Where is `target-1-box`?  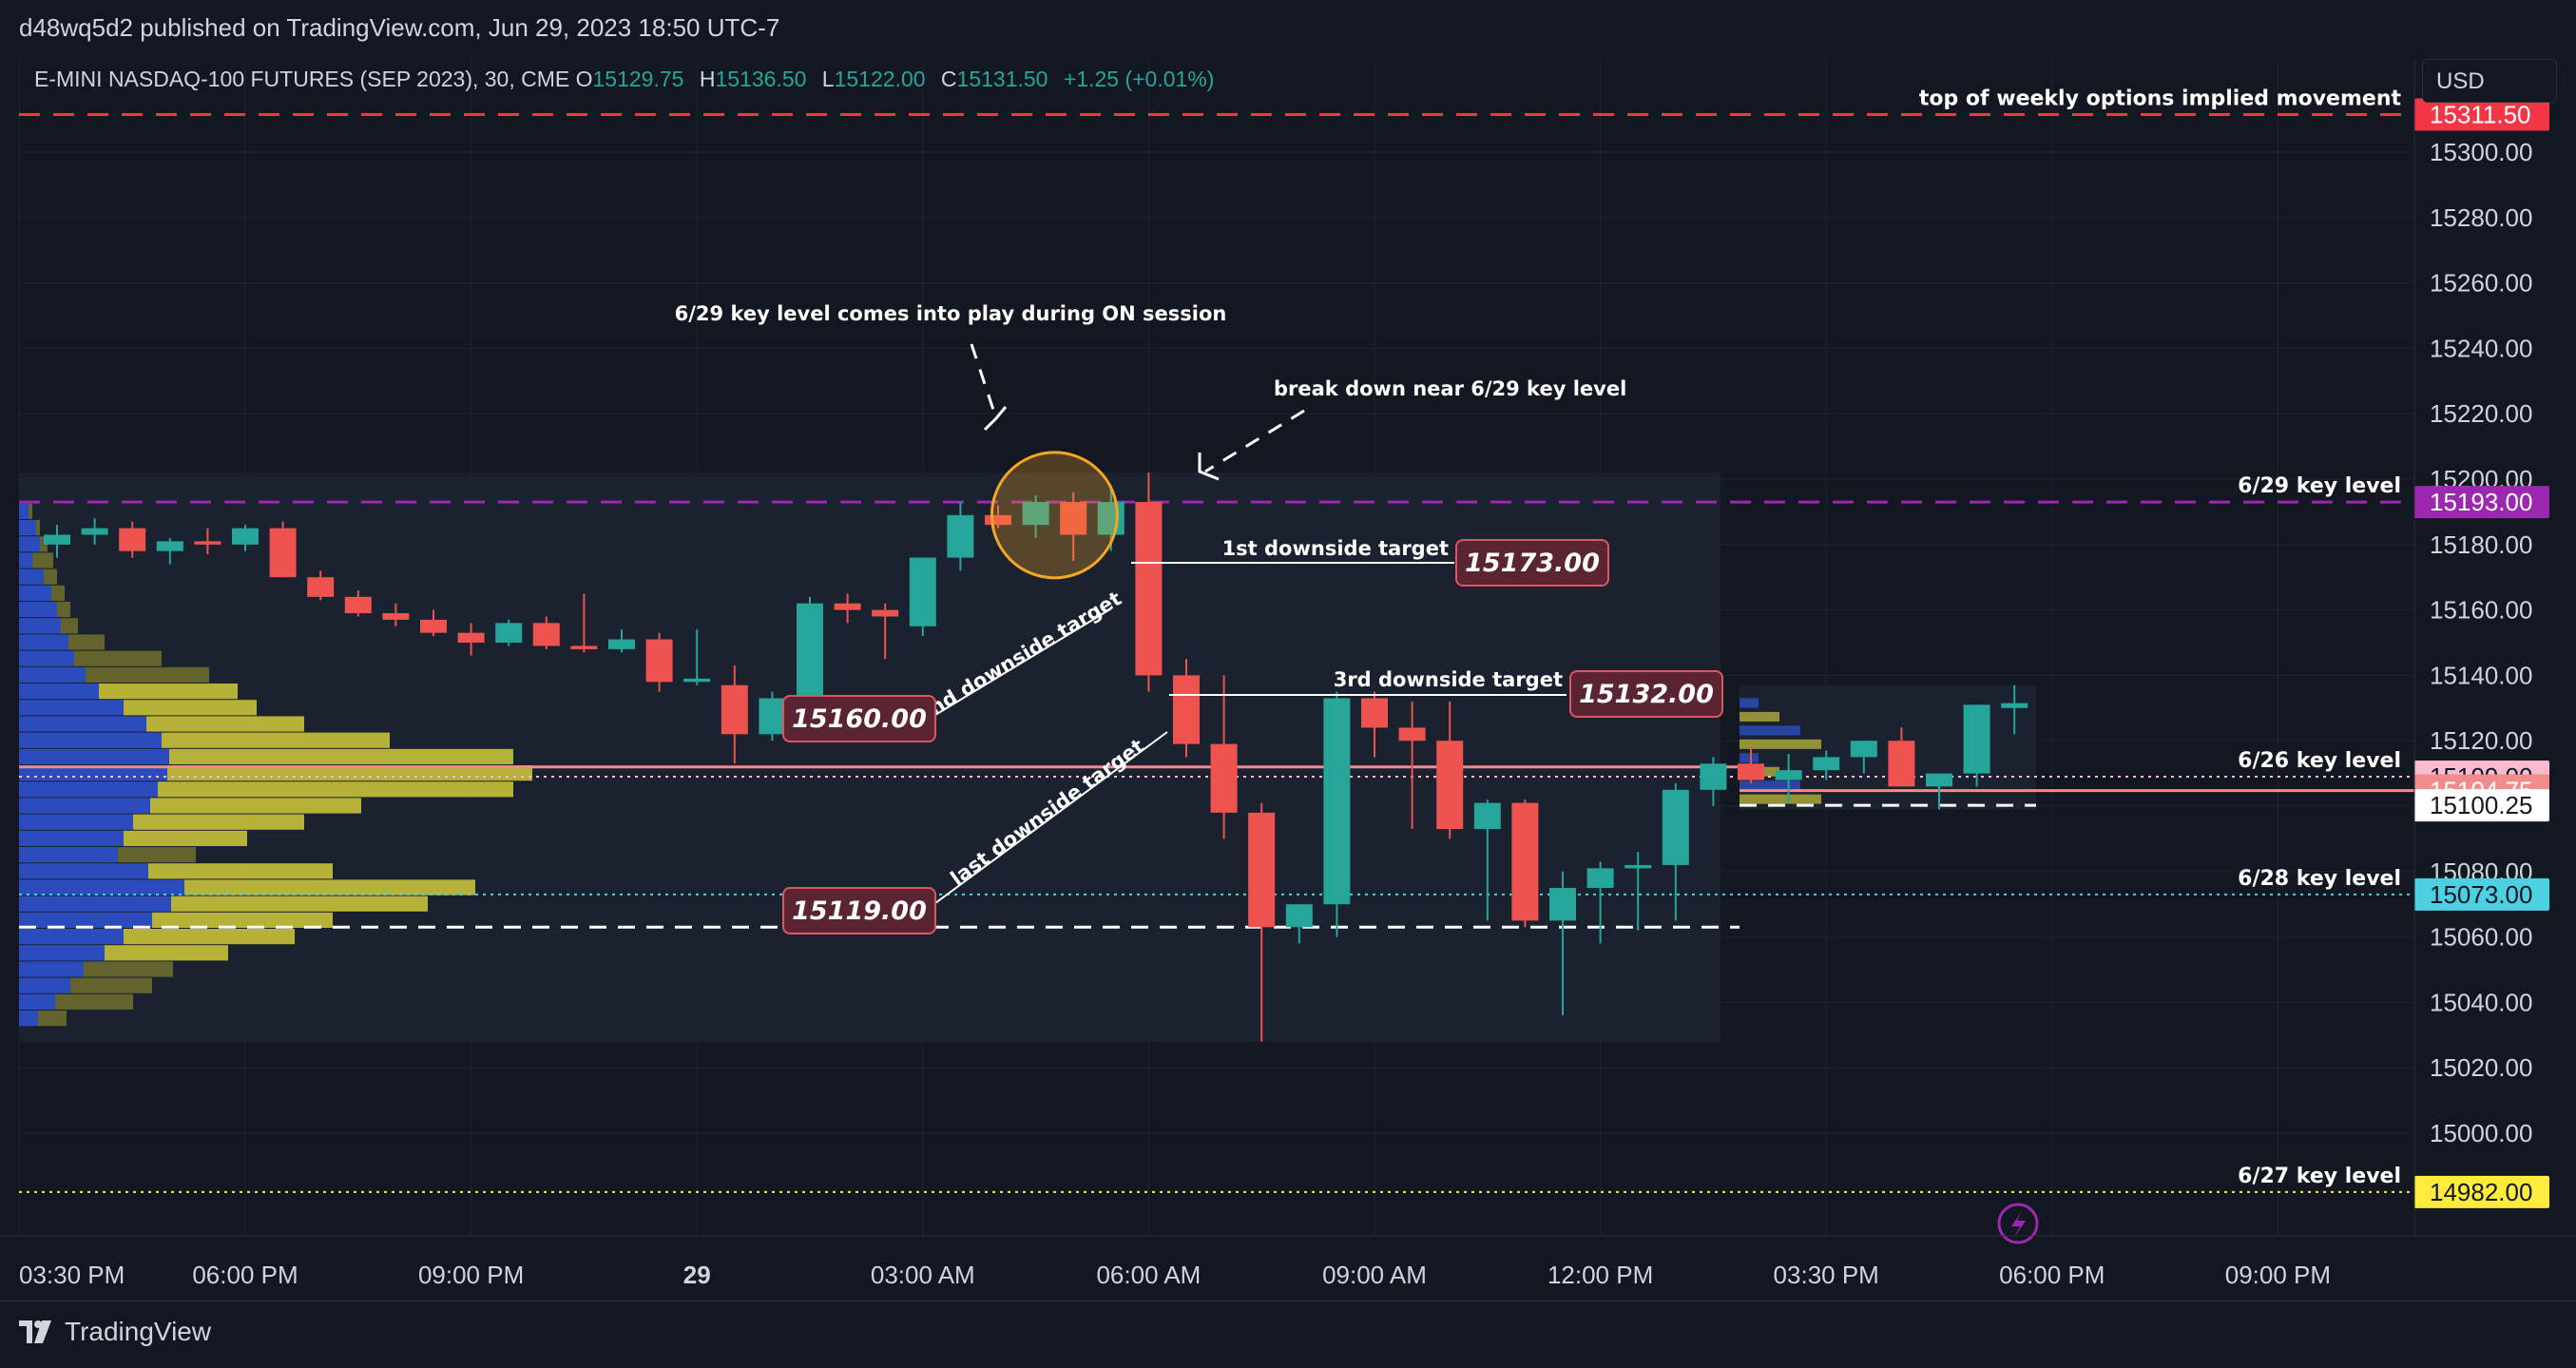
target-1-box is located at coordinates (1532, 563).